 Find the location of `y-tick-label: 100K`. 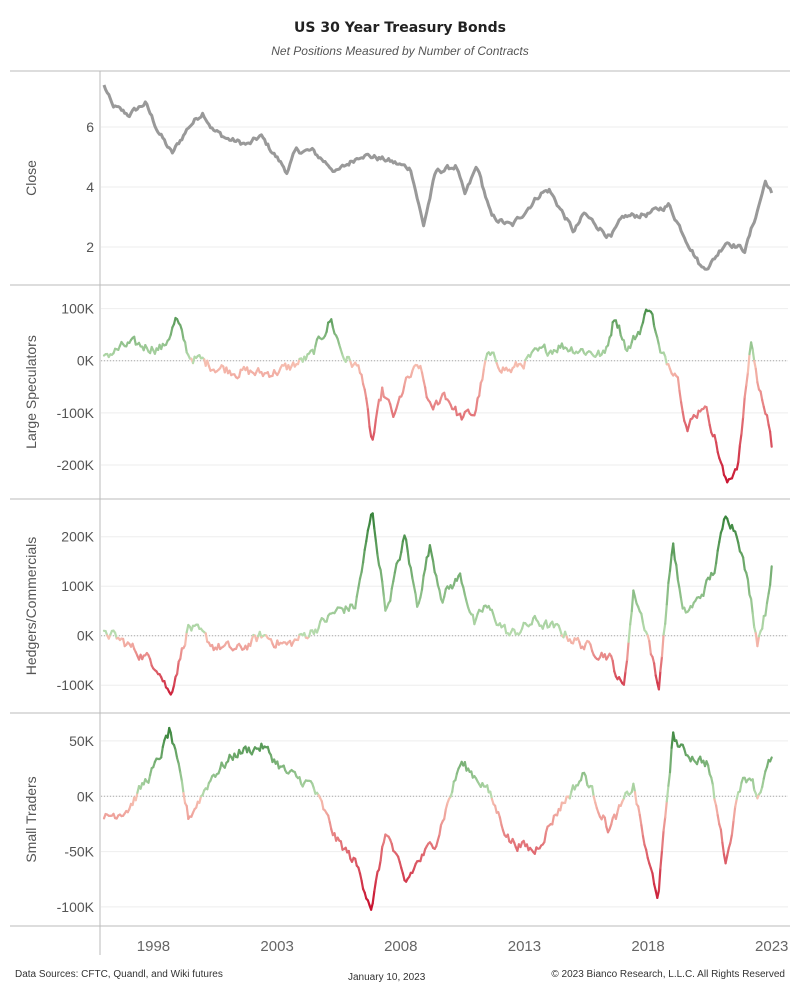

y-tick-label: 100K is located at coordinates (77, 586).